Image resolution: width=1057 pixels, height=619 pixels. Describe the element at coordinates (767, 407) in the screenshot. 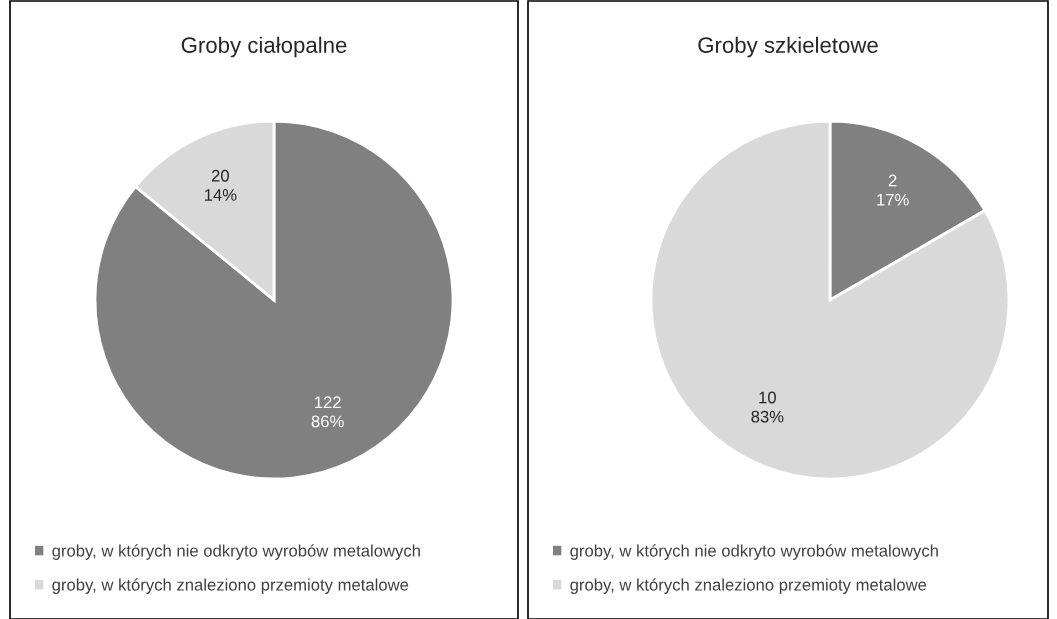

I see `data-label: 10 83%` at that location.